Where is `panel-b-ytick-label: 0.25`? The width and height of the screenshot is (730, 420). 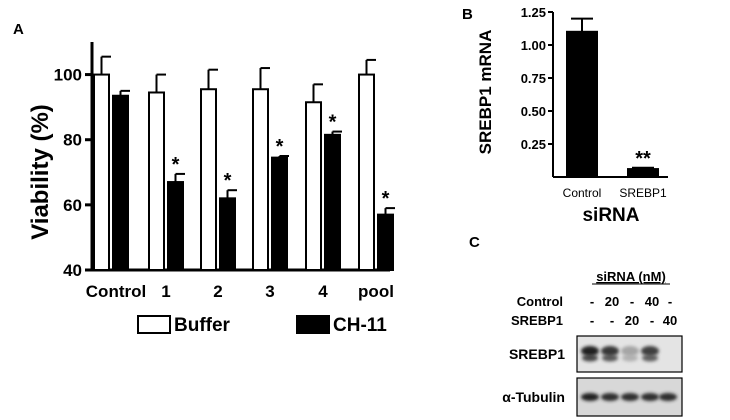 panel-b-ytick-label: 0.25 is located at coordinates (533, 144).